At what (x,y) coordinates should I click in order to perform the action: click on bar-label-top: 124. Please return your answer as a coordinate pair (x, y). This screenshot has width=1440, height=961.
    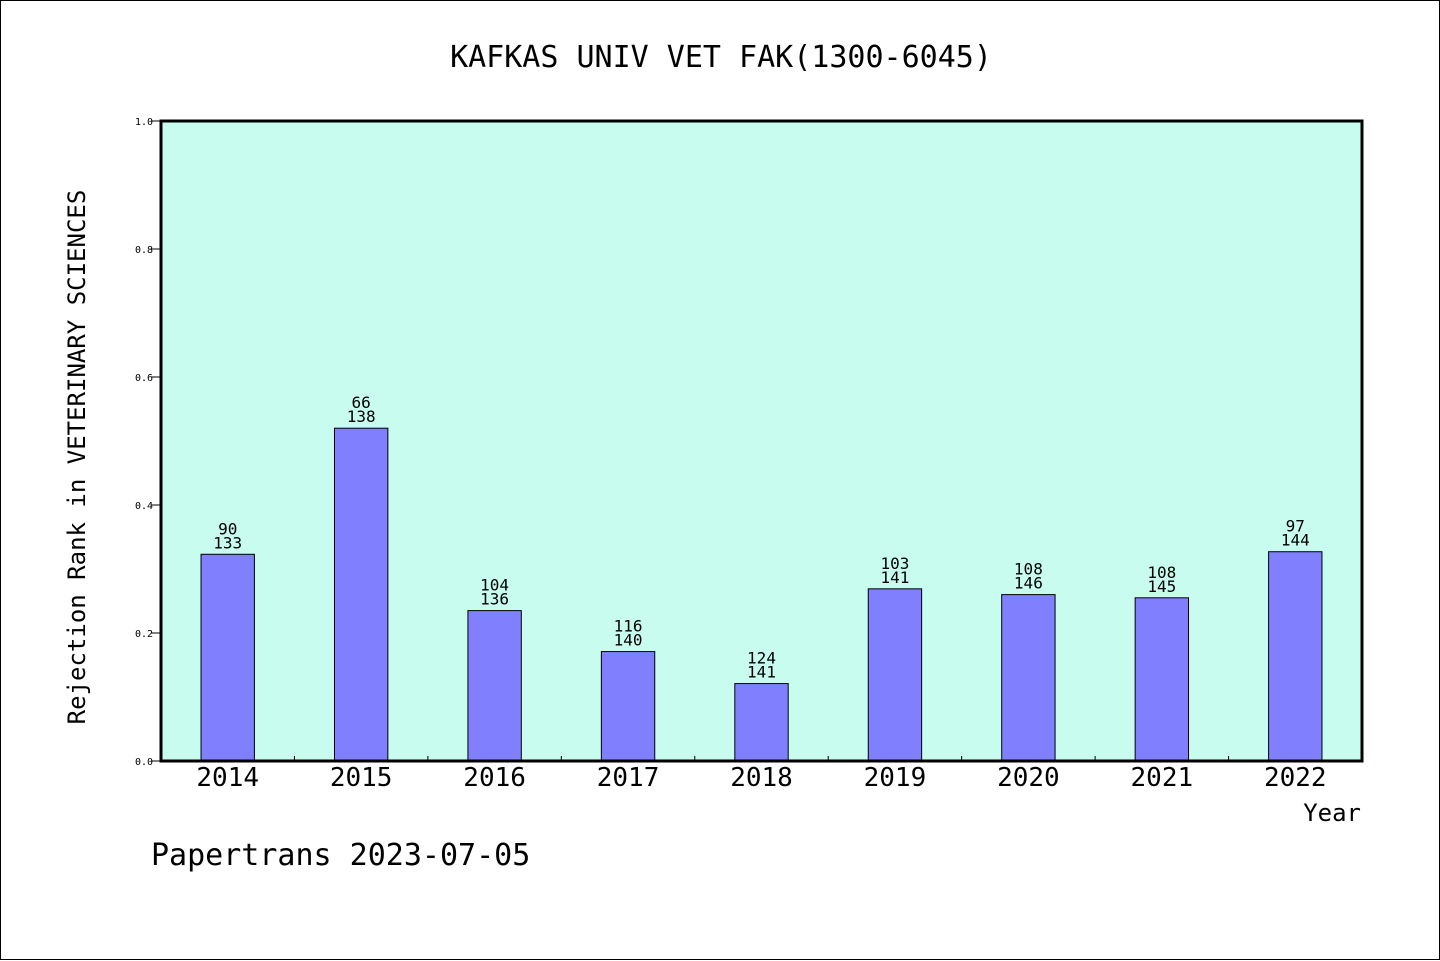
    Looking at the image, I should click on (761, 658).